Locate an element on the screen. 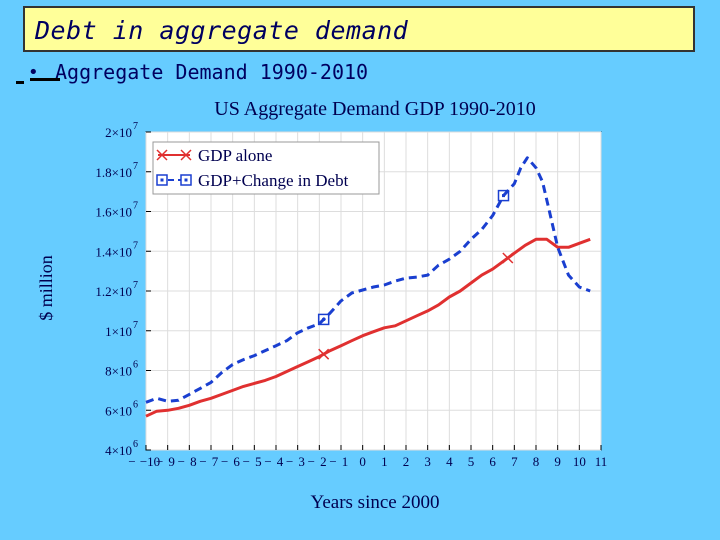 The image size is (720, 540). chart-title: US Aggregate Demand GDP 1990-2010 is located at coordinates (374, 109).